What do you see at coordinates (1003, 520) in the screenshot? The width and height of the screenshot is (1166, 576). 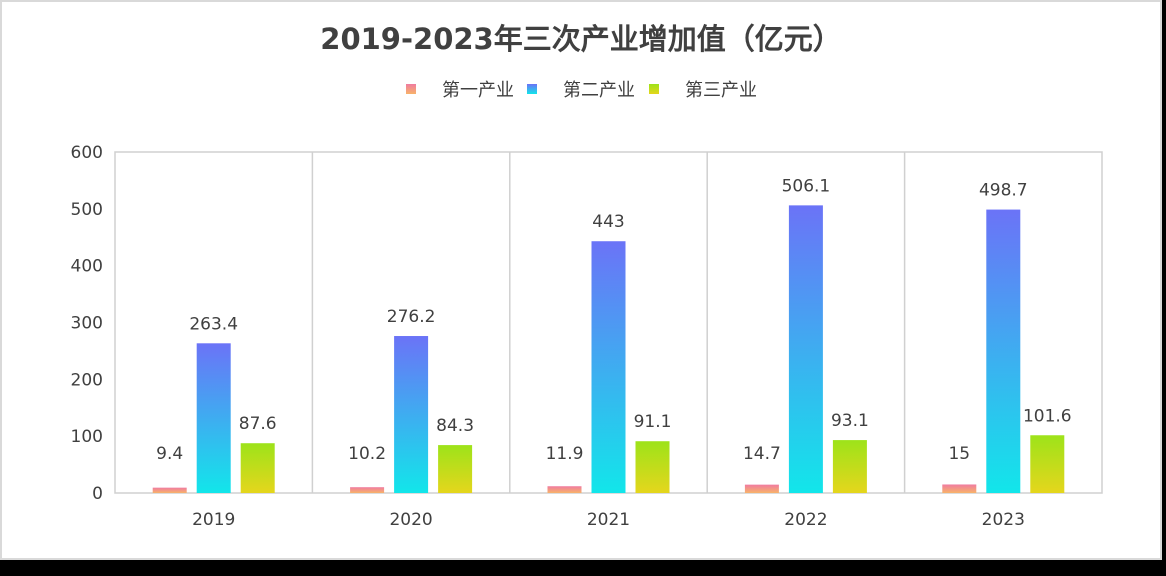 I see `x-tick-label: 2023` at bounding box center [1003, 520].